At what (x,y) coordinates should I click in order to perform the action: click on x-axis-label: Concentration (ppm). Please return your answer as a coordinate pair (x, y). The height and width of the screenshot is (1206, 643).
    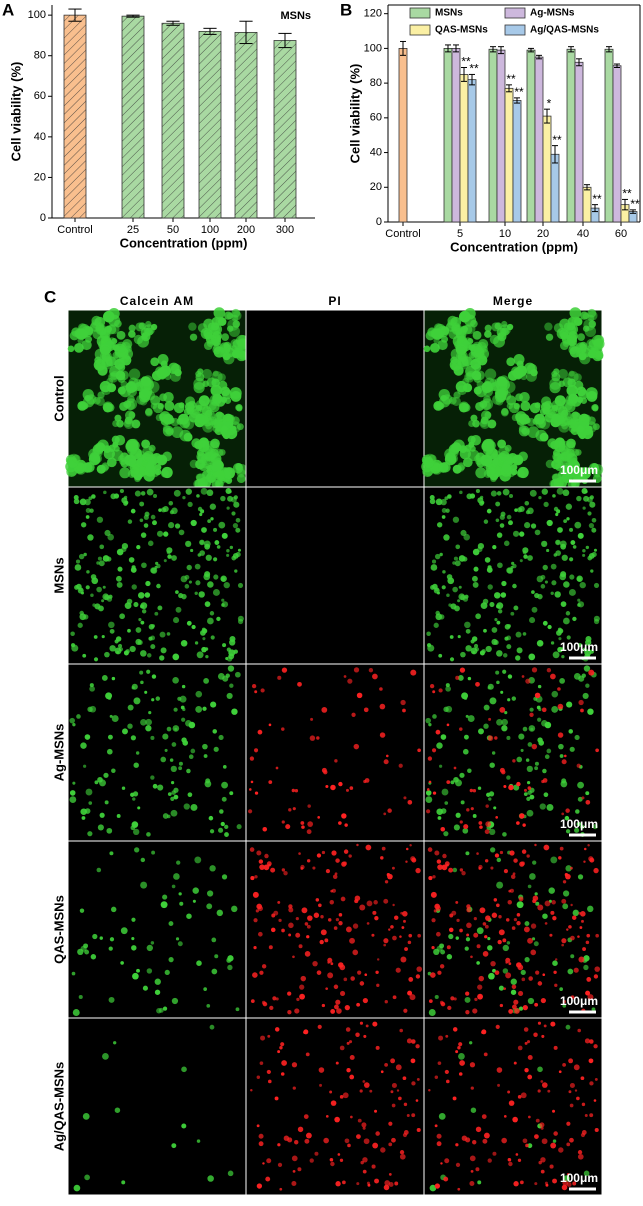
    Looking at the image, I should click on (184, 242).